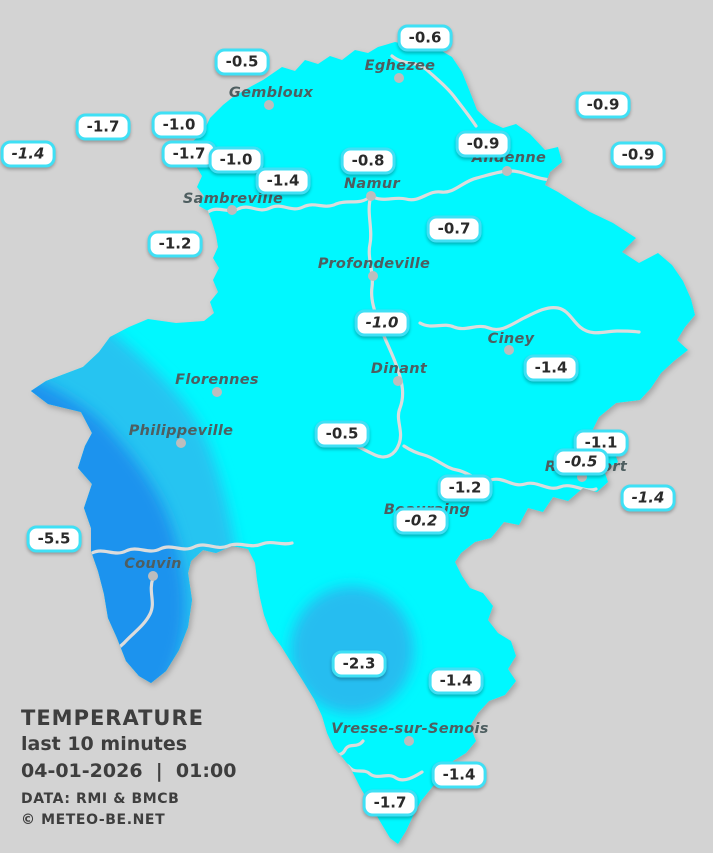  Describe the element at coordinates (434, 91) in the screenshot. I see `river-mehaigne` at that location.